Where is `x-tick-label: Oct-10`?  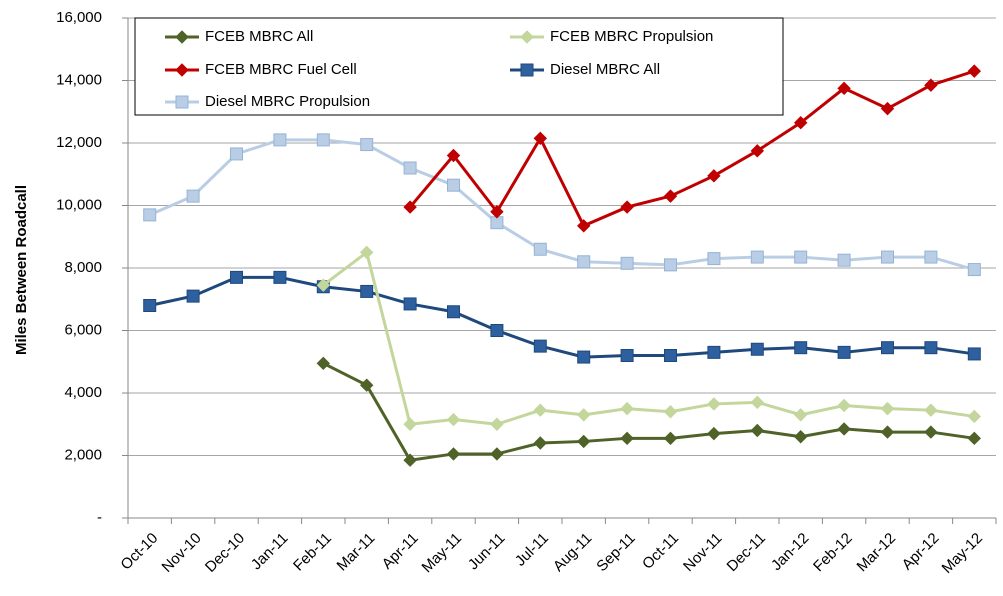 x-tick-label: Oct-10 is located at coordinates (139, 552).